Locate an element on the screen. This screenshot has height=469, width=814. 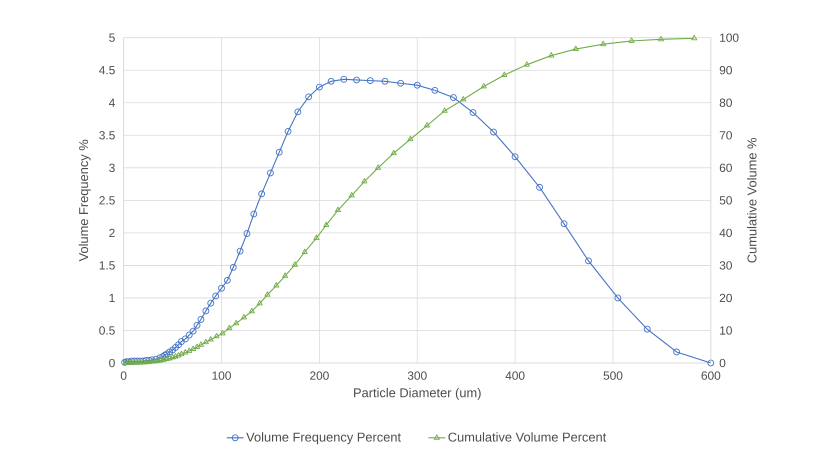
y-tick-label: 0.5 is located at coordinates (107, 330).